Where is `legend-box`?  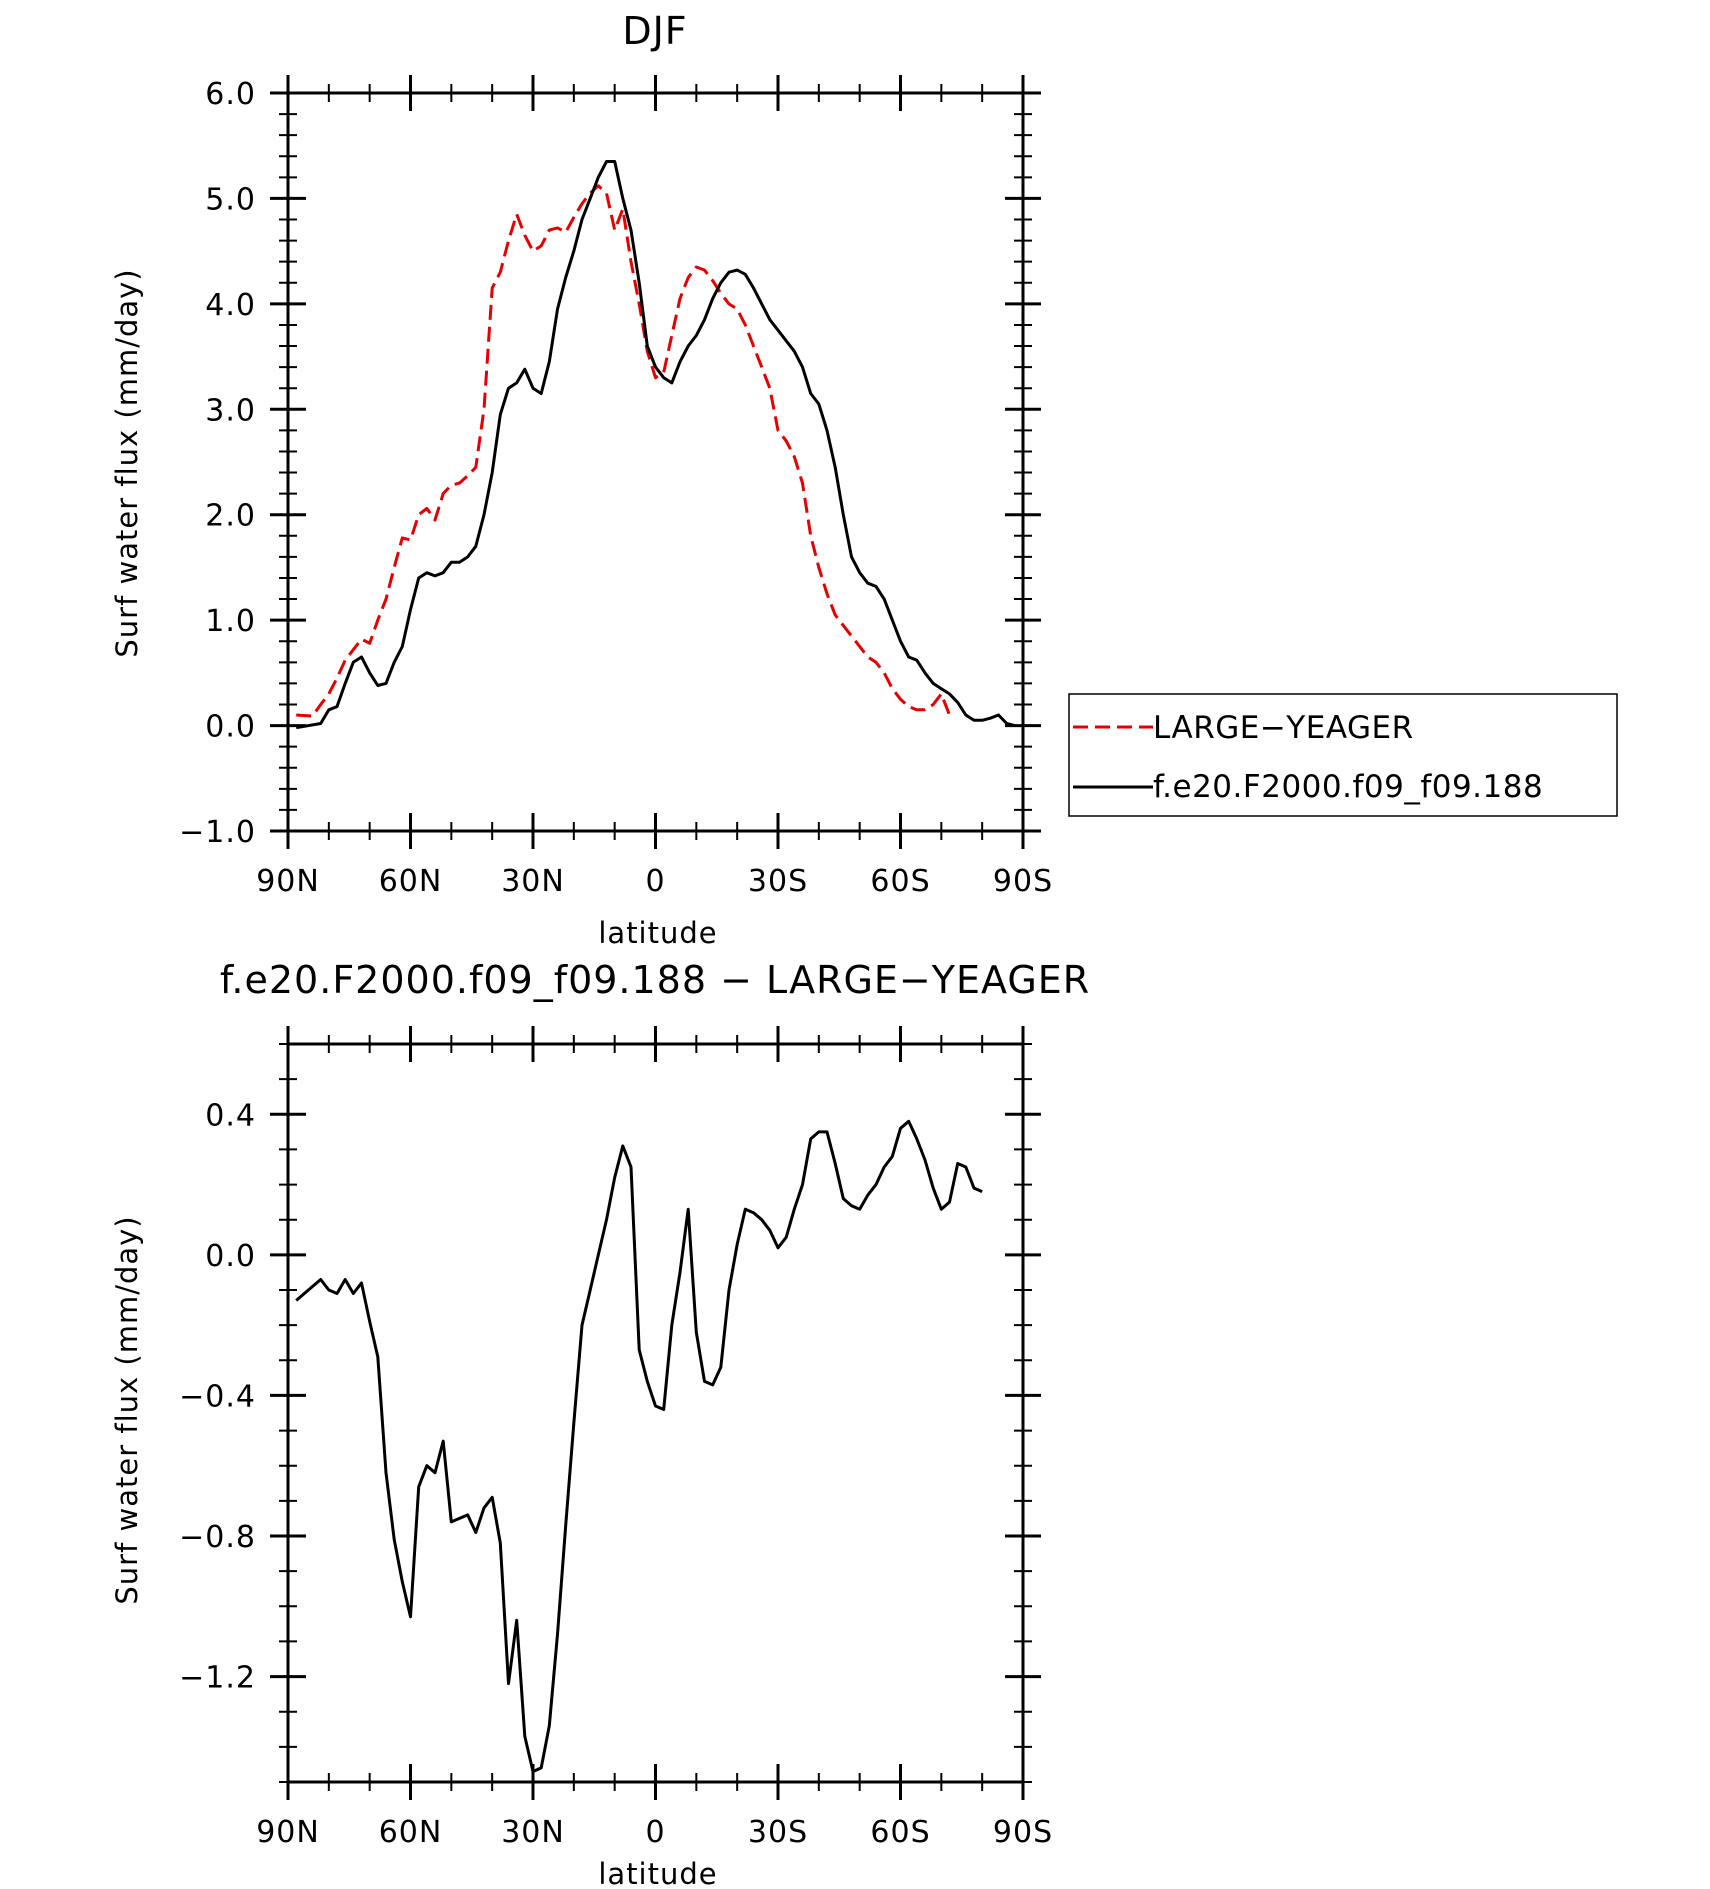 legend-box is located at coordinates (1343, 755).